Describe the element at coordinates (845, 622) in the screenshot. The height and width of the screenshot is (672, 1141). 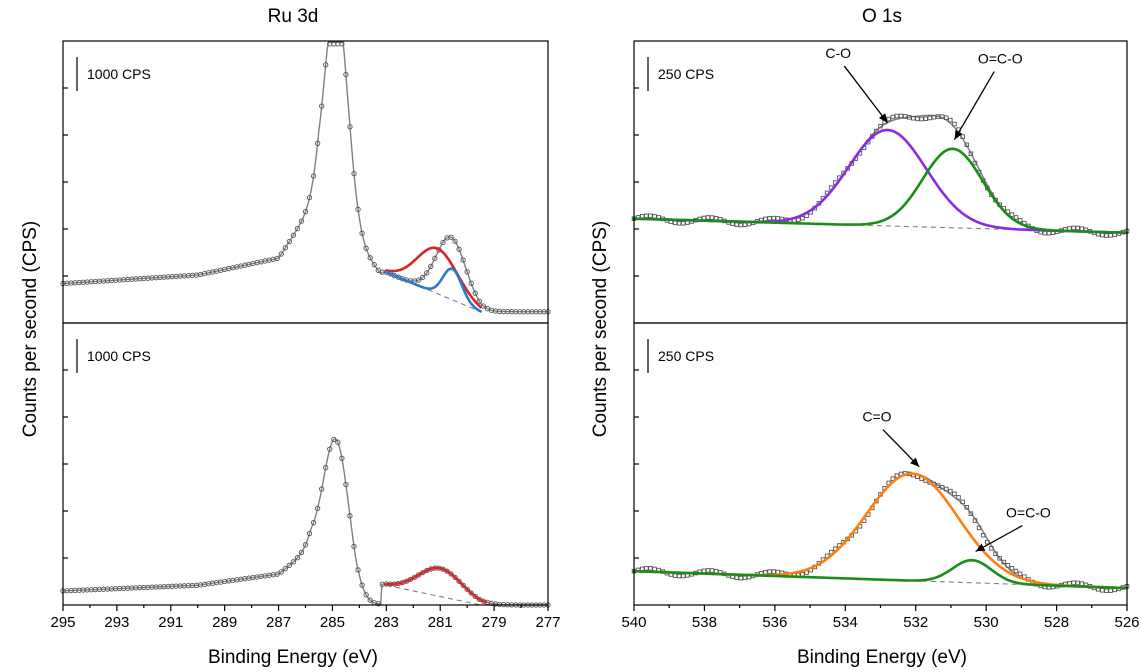
I see `o-x-tick-label: 534` at that location.